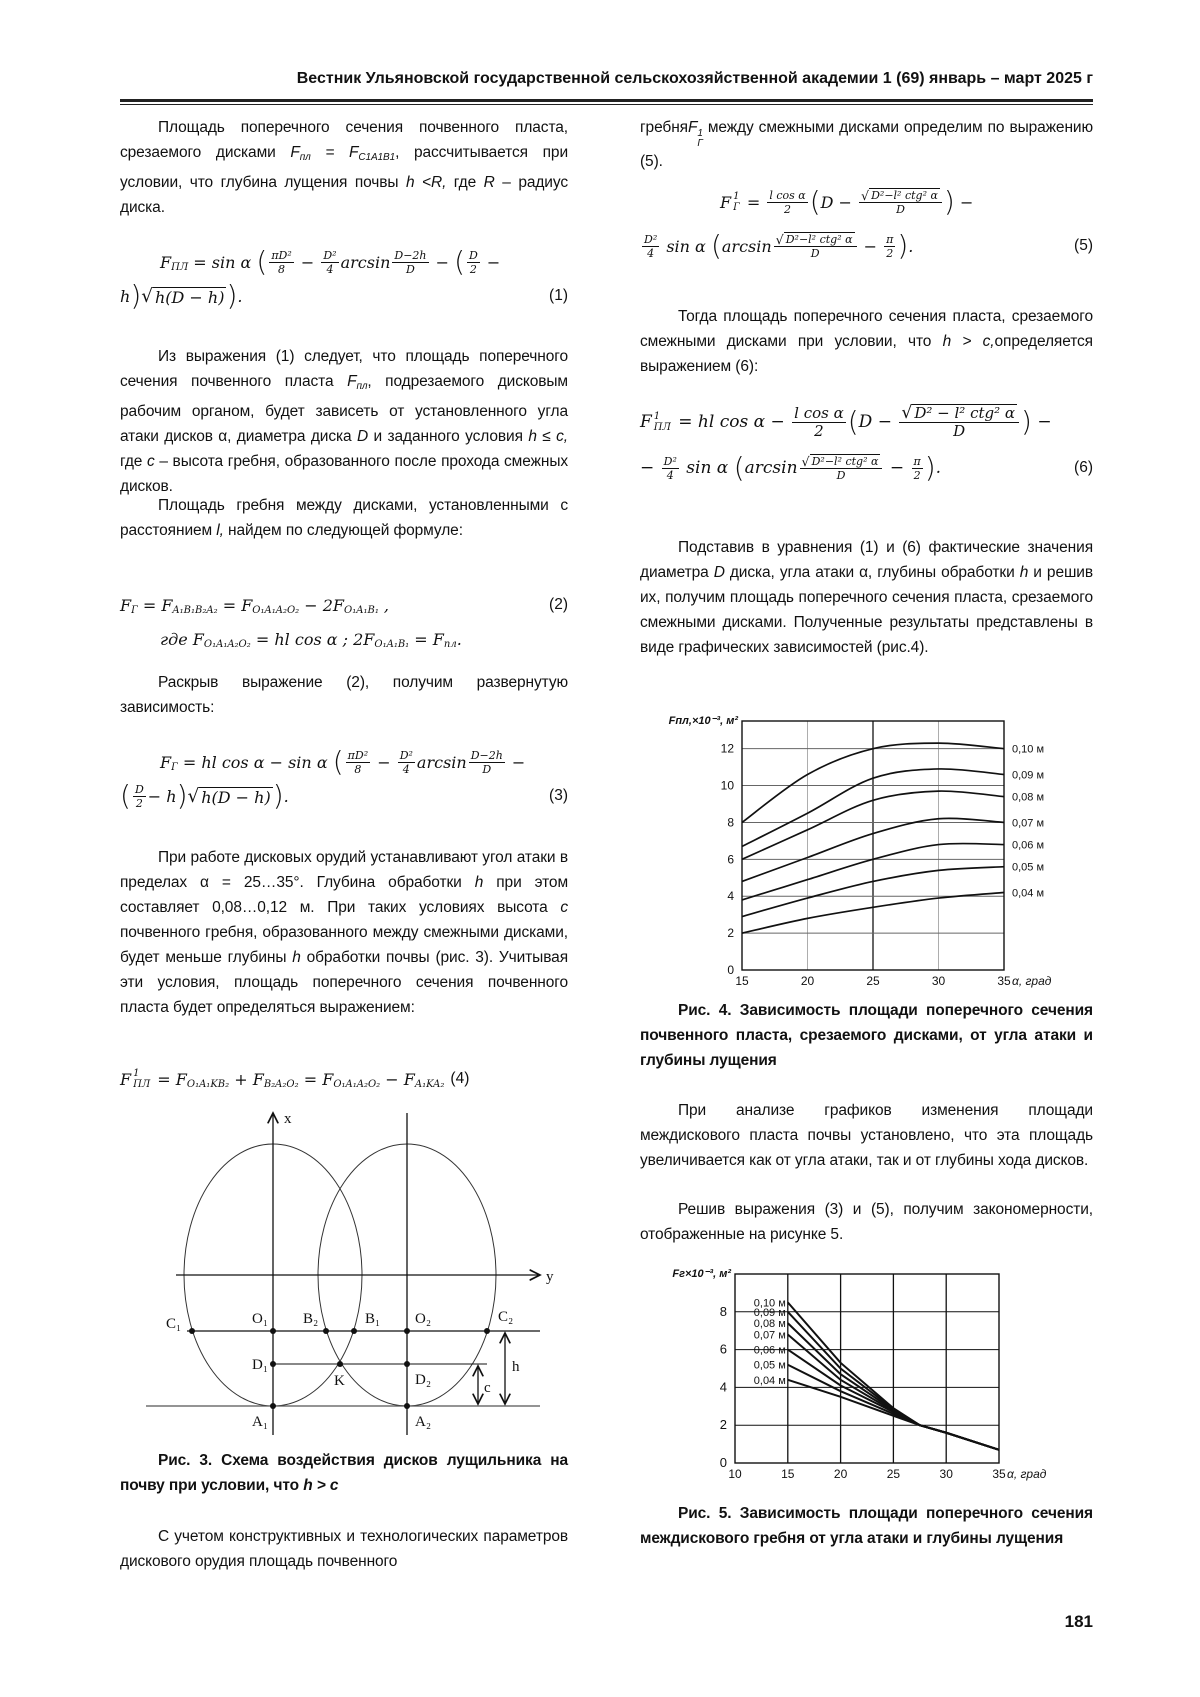 This screenshot has height=1697, width=1200. Describe the element at coordinates (872, 572) in the screenshot. I see `text-run: диска, угла атаки α, глубины обработки` at that location.